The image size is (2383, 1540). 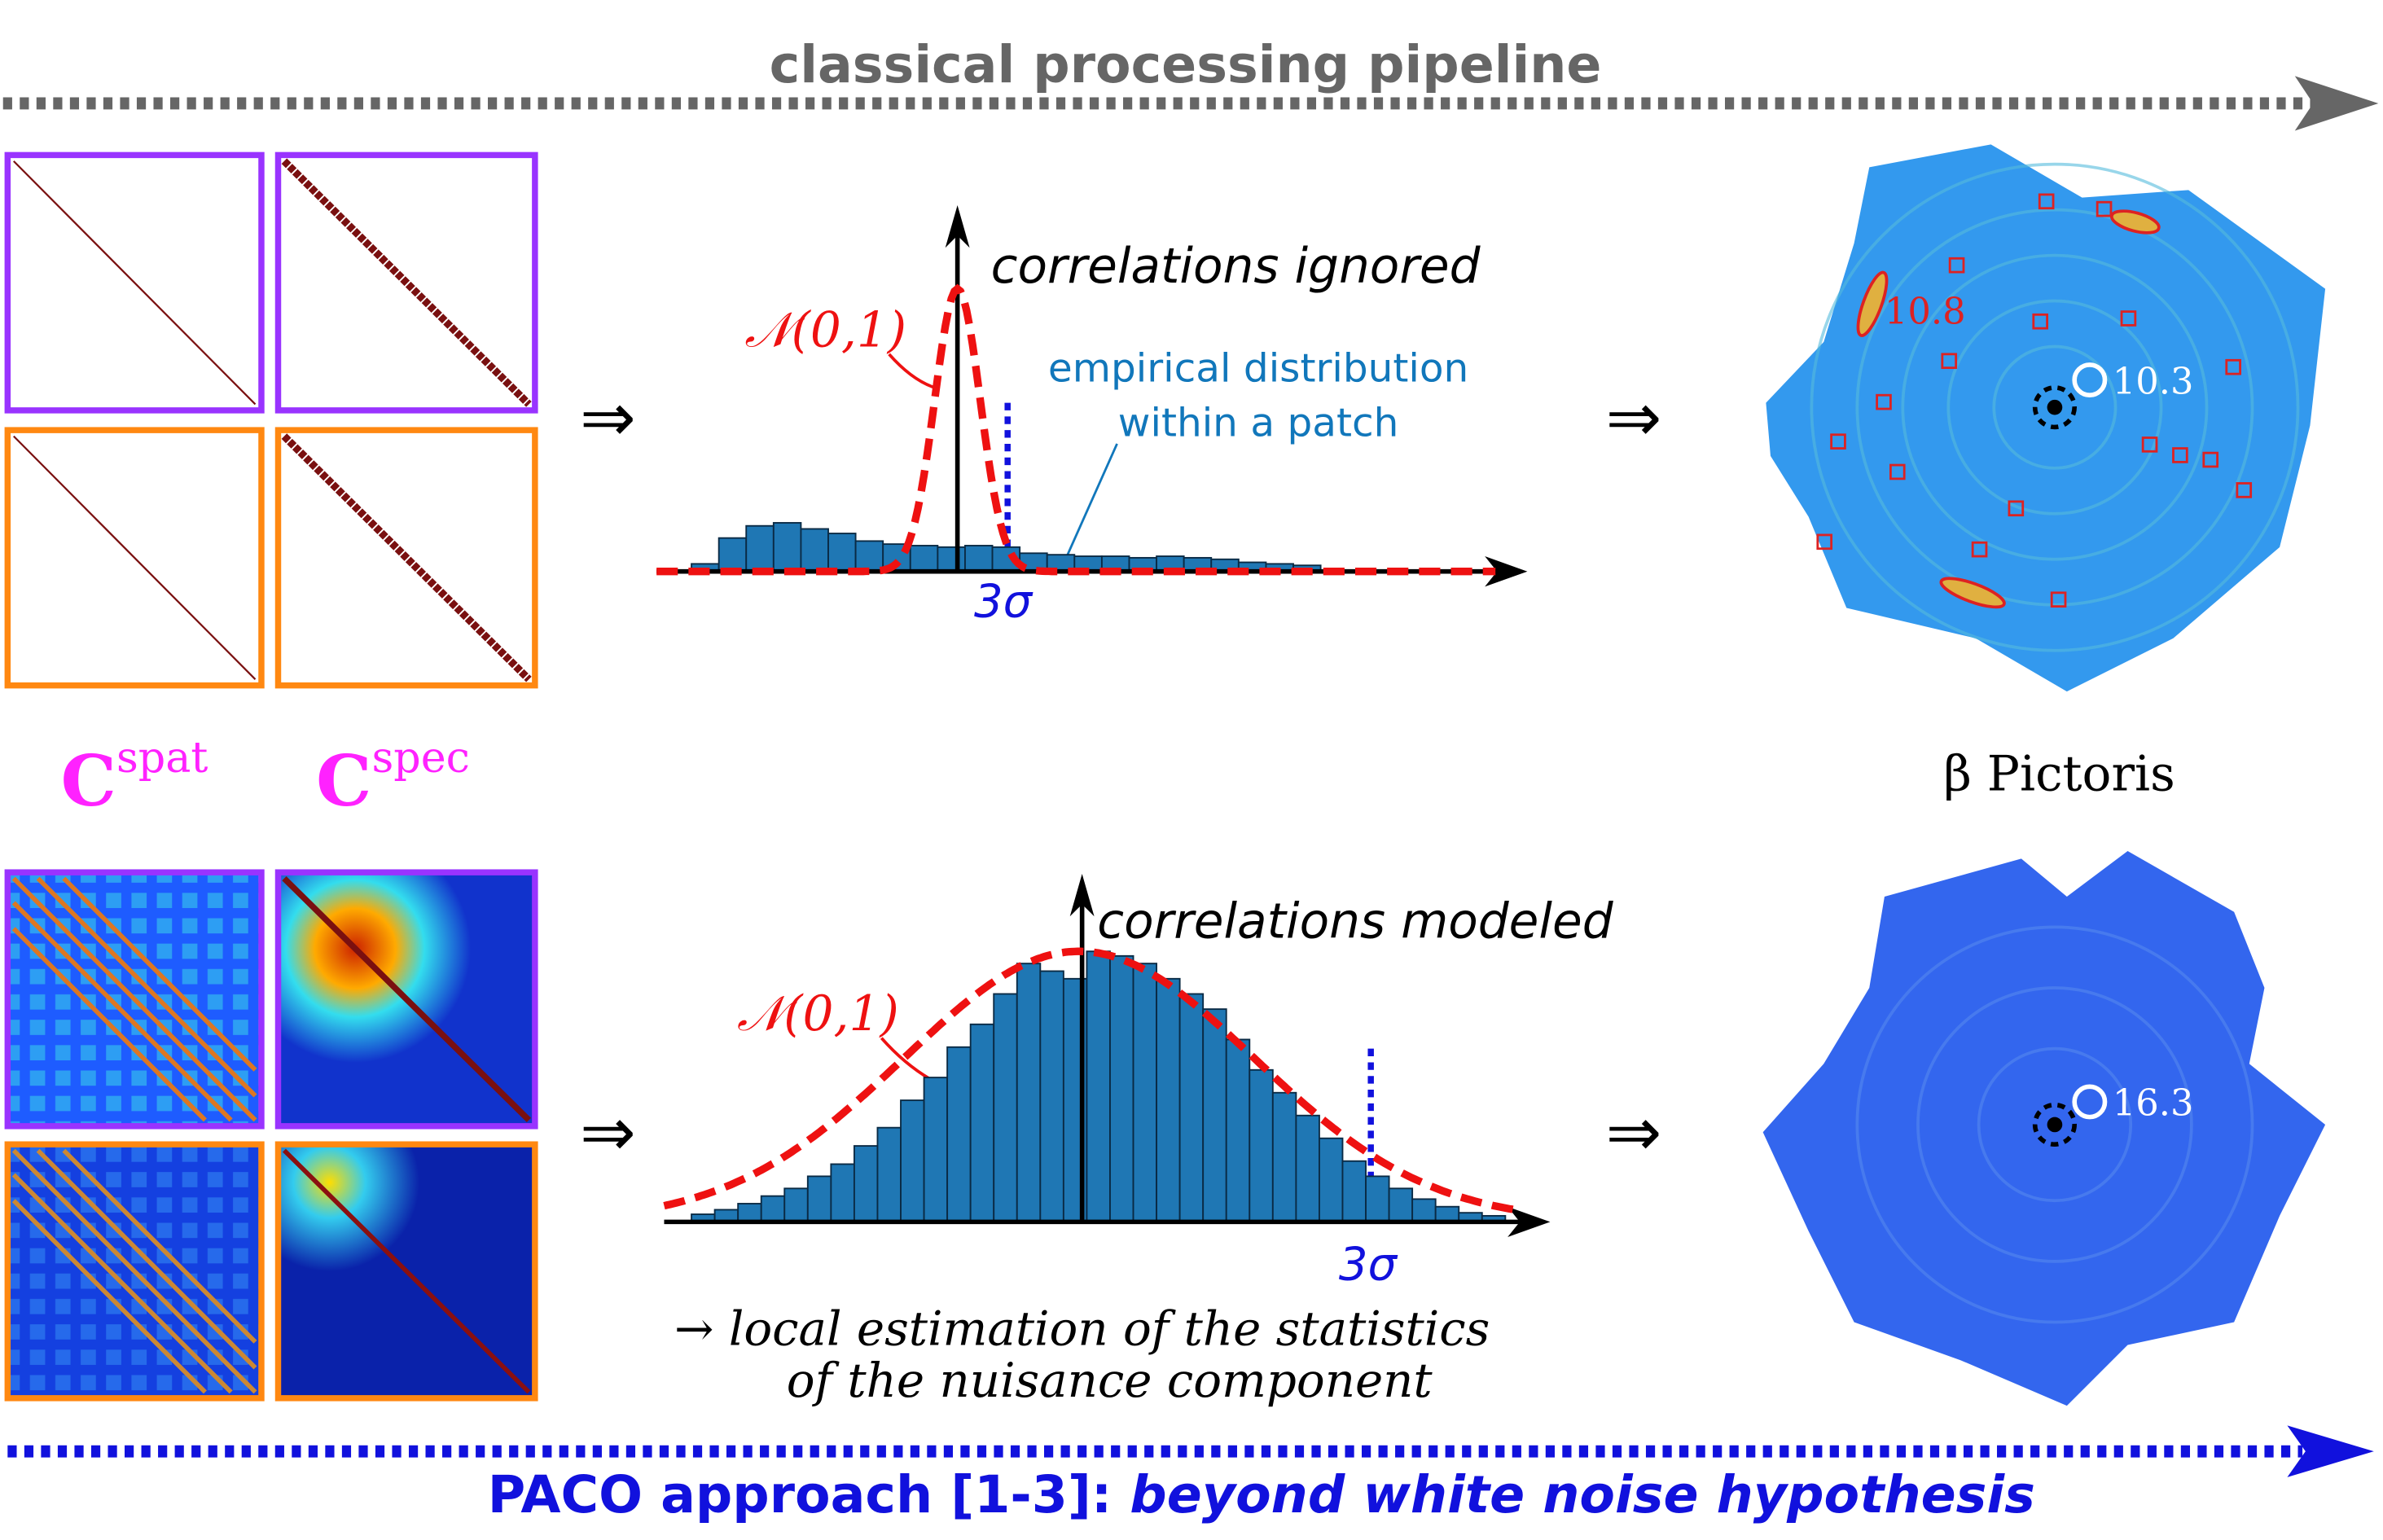 I want to click on detection-map-bottom, so click(x=2044, y=1128).